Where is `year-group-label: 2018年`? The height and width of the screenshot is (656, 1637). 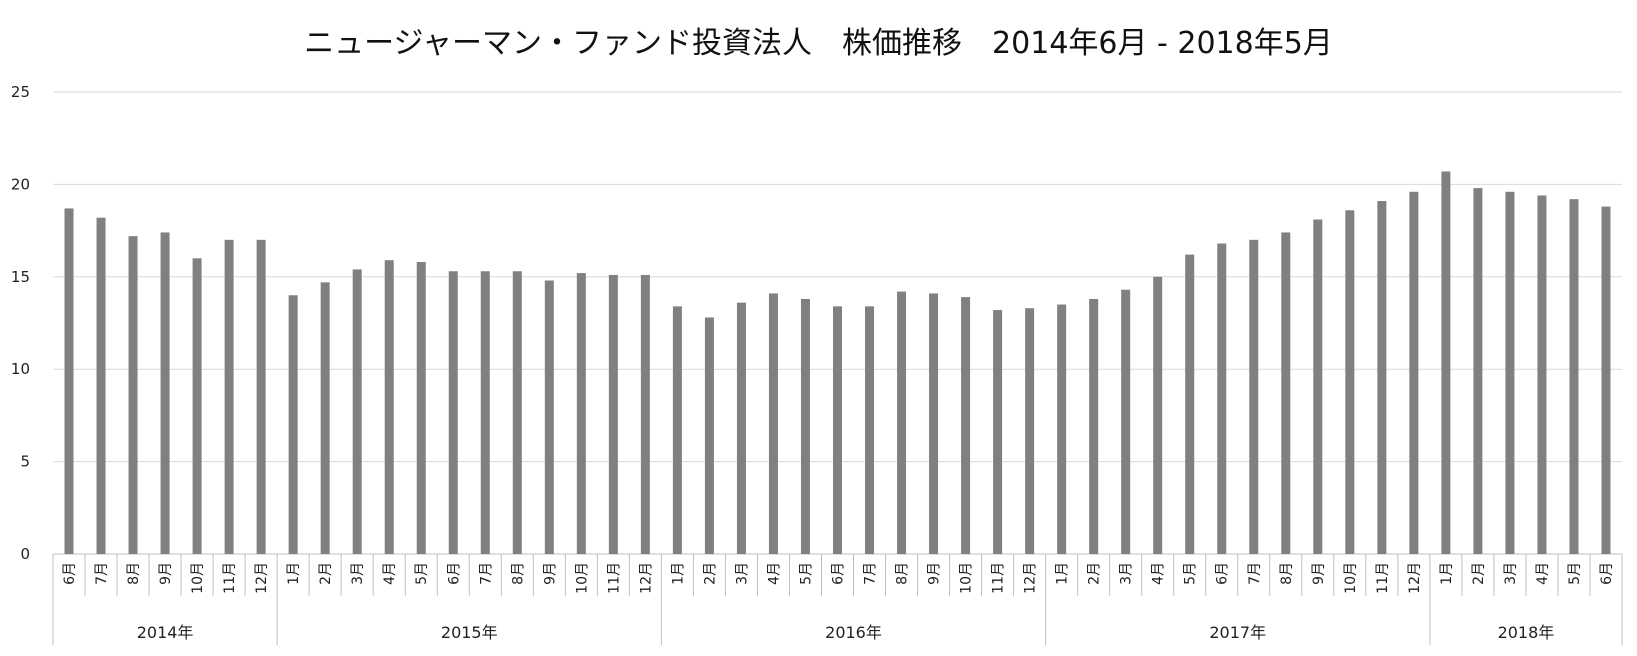 year-group-label: 2018年 is located at coordinates (1526, 632).